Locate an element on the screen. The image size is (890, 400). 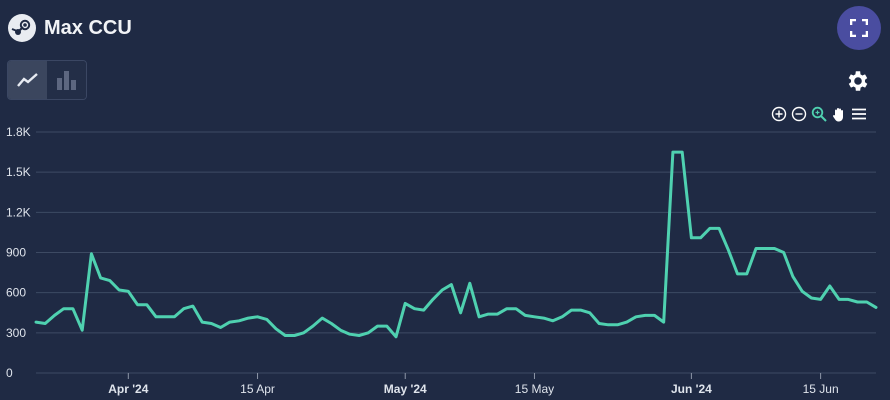
fullscreen-icon is located at coordinates (859, 28).